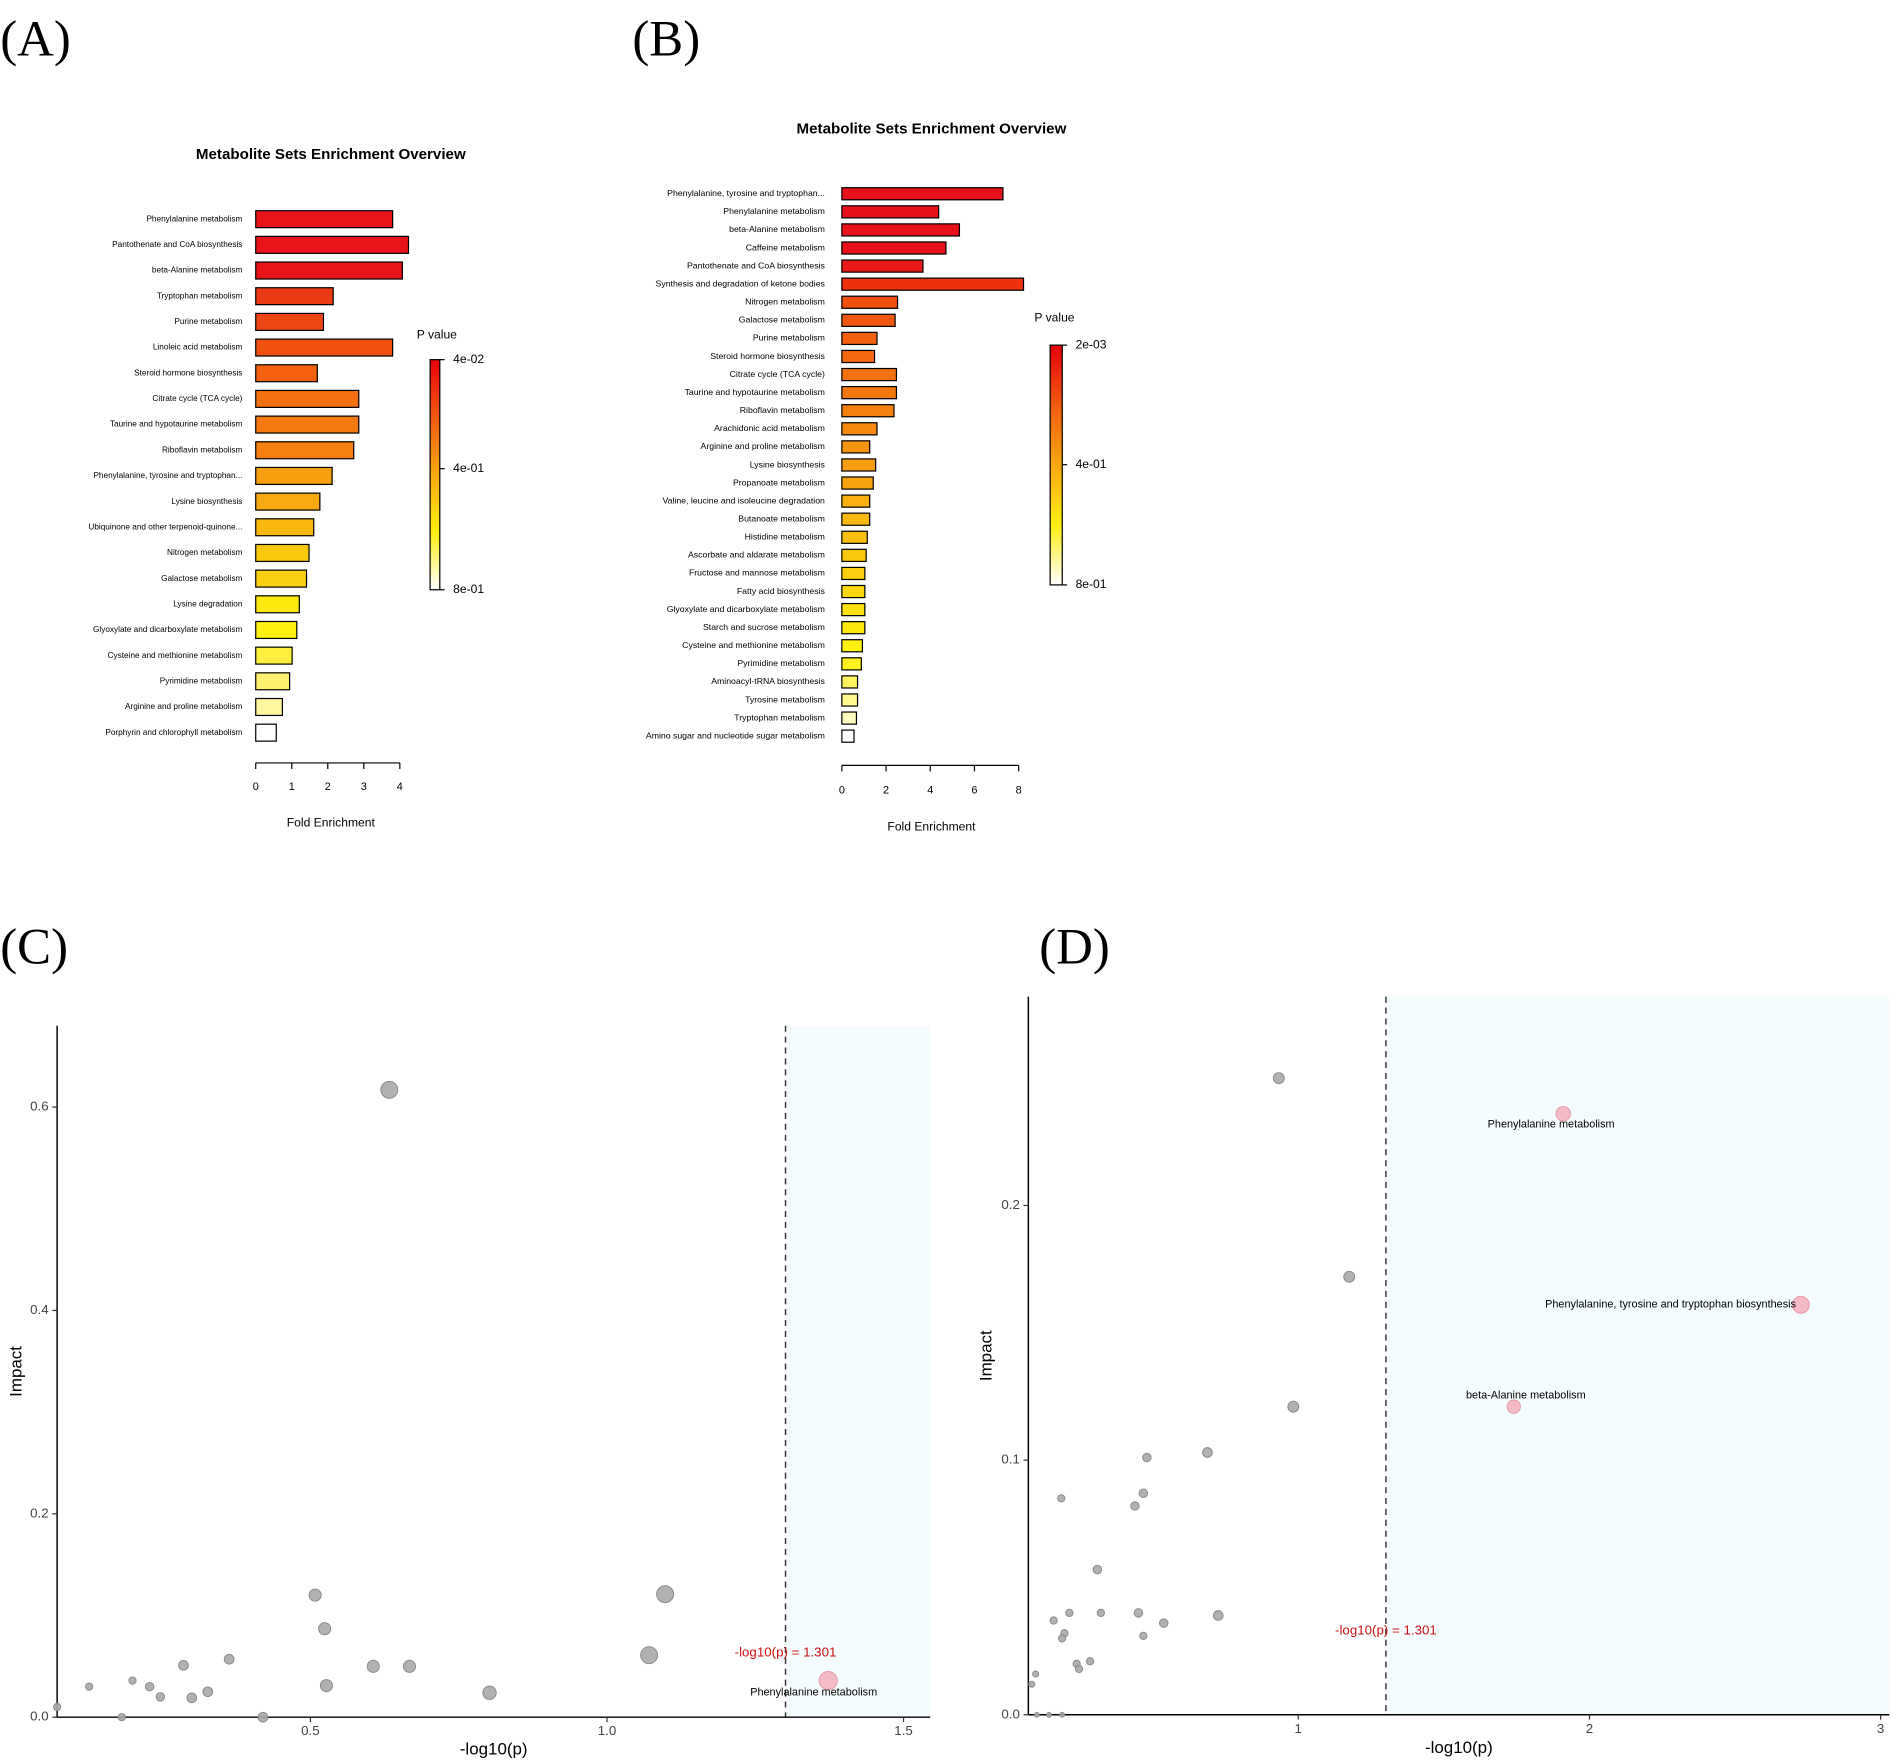  I want to click on category-label: Lysine degradation, so click(208, 603).